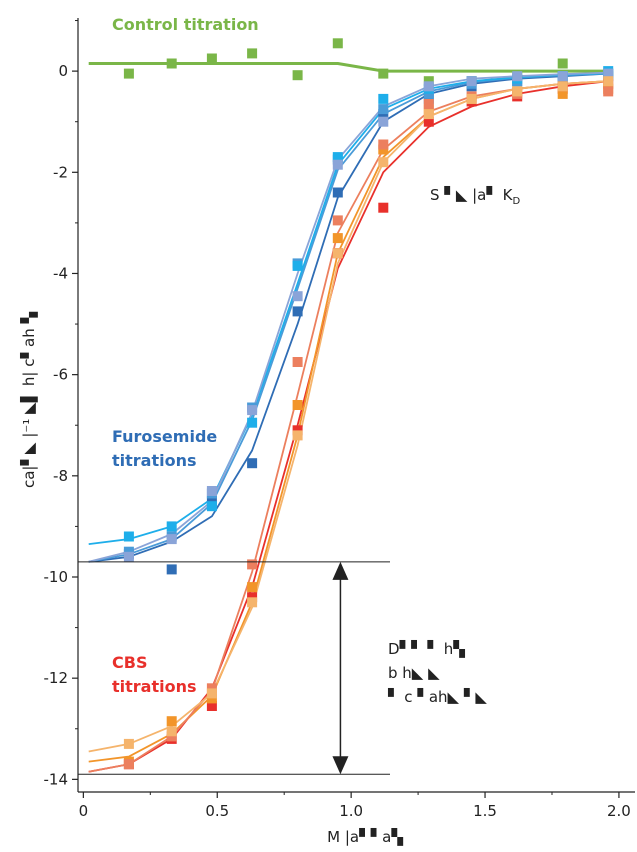  Describe the element at coordinates (60, 476) in the screenshot. I see `y-tick-label: -8` at that location.